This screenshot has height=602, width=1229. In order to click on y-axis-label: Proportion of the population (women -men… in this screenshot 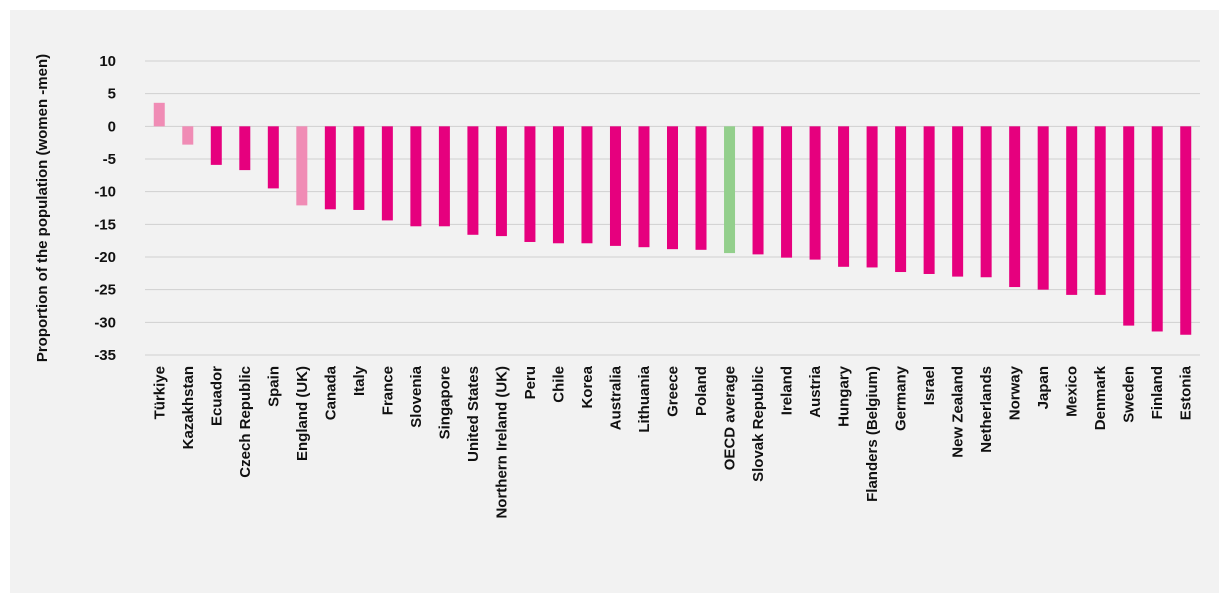, I will do `click(42, 208)`.